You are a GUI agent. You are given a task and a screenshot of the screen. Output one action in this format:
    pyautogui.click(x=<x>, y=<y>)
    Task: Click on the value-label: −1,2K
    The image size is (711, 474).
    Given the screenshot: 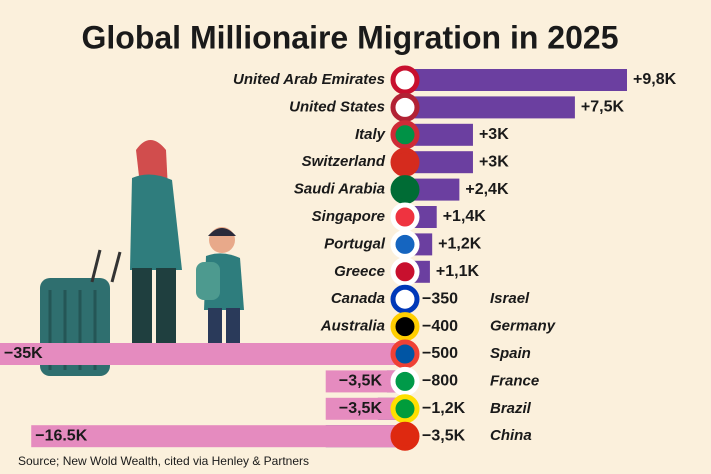 What is the action you would take?
    pyautogui.click(x=444, y=408)
    